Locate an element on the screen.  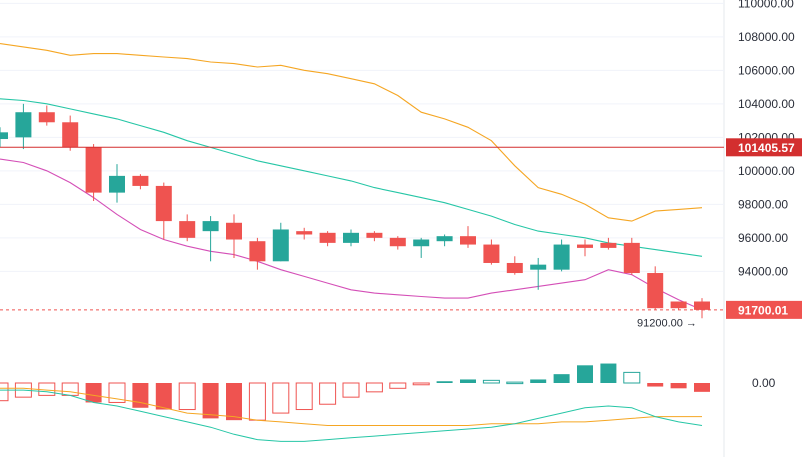
low-price-marker: 91200.00 → is located at coordinates (667, 323).